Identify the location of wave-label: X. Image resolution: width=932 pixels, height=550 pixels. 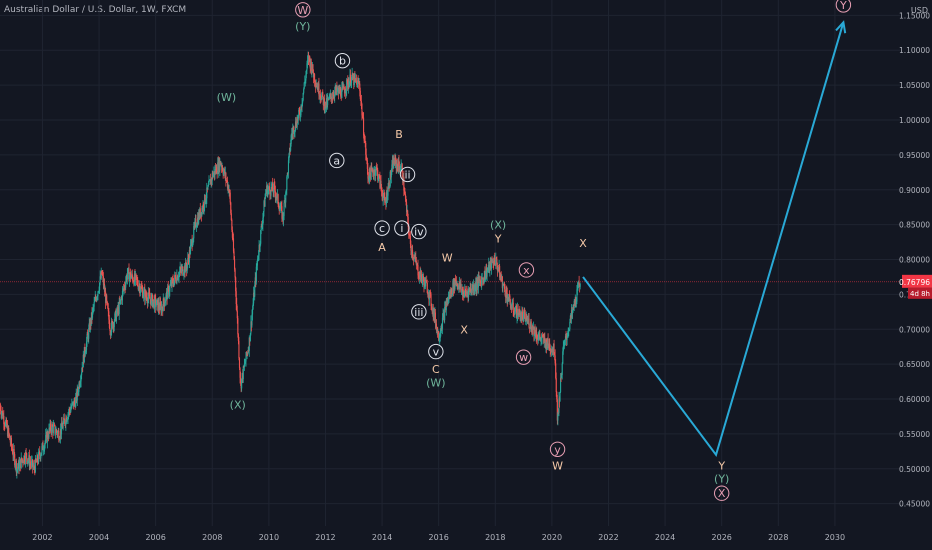
(464, 329).